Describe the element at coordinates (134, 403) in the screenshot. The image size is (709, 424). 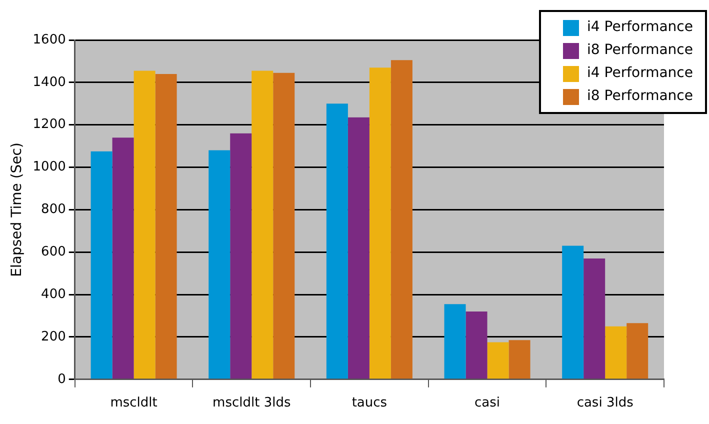
I see `x-tick-label: mscldlt` at that location.